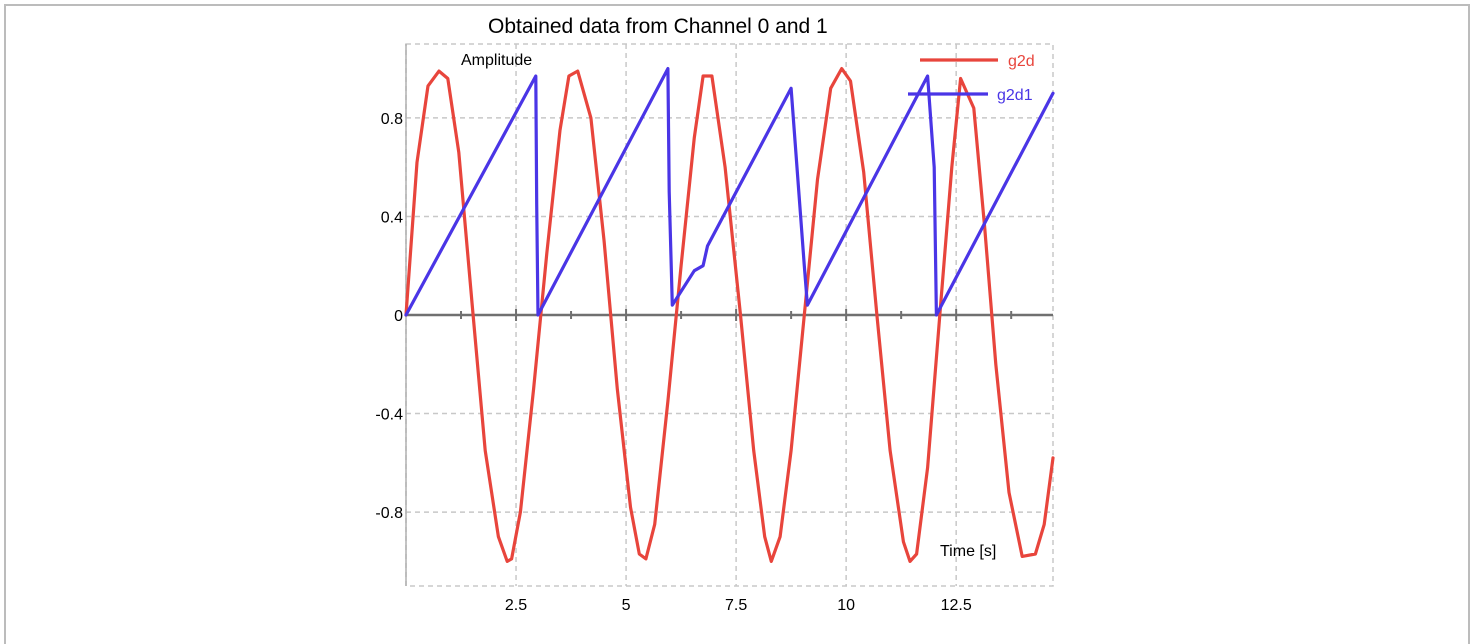 The image size is (1476, 644). What do you see at coordinates (846, 605) in the screenshot?
I see `x-tick-label: 10` at bounding box center [846, 605].